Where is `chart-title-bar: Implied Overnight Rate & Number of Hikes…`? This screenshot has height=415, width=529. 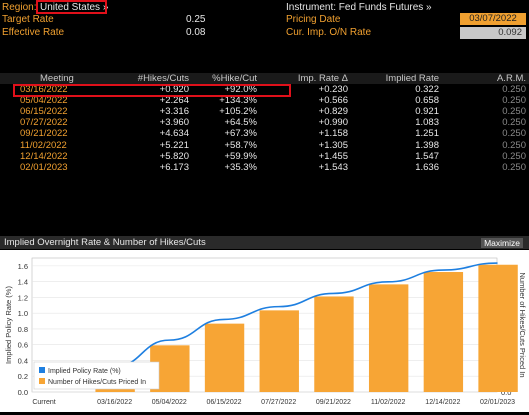 chart-title-bar: Implied Overnight Rate & Number of Hikes… is located at coordinates (264, 242).